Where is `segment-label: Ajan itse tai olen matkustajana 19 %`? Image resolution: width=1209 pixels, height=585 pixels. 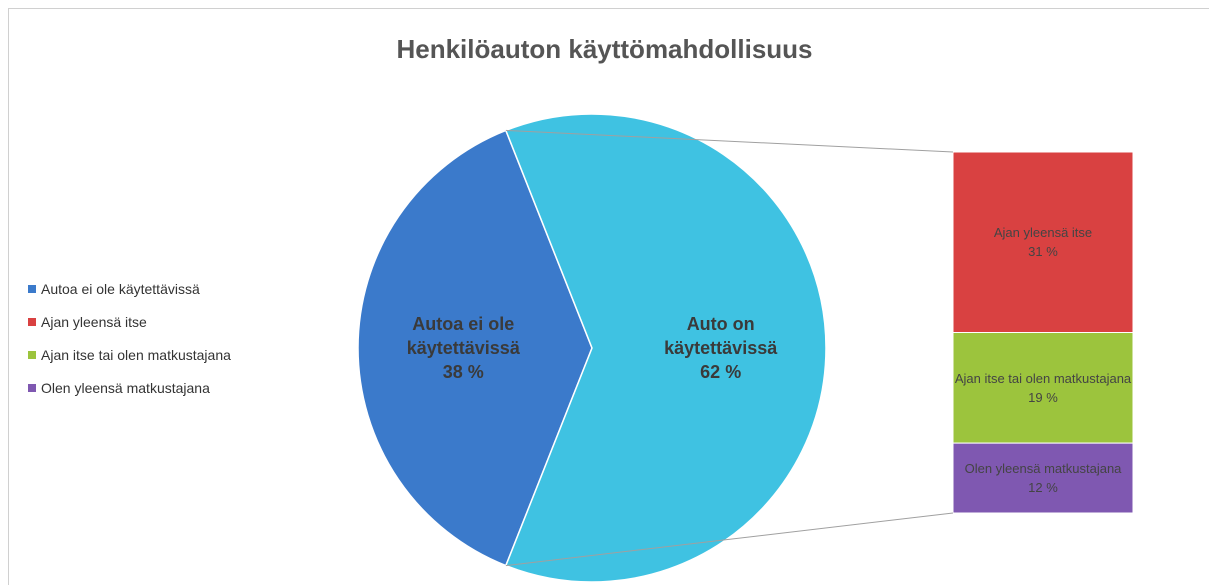 segment-label: Ajan itse tai olen matkustajana 19 % is located at coordinates (1043, 388).